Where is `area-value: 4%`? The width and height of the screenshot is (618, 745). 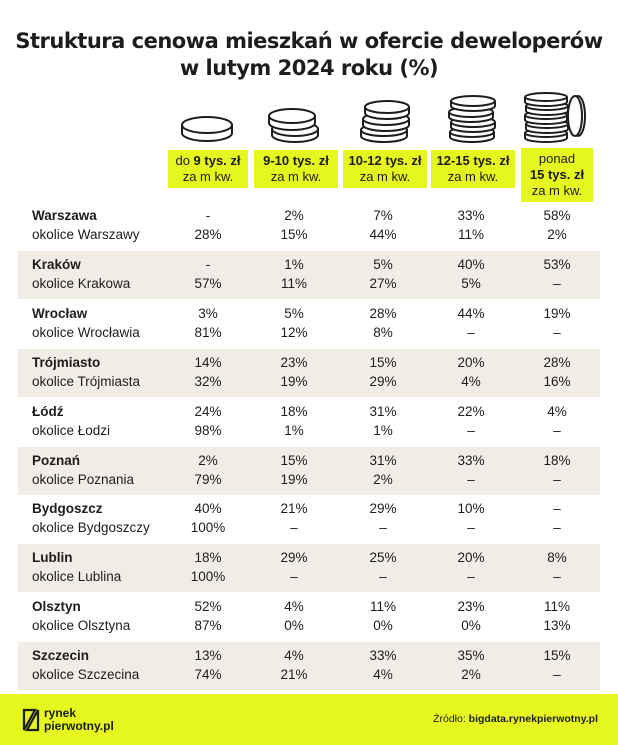
area-value: 4% is located at coordinates (383, 675).